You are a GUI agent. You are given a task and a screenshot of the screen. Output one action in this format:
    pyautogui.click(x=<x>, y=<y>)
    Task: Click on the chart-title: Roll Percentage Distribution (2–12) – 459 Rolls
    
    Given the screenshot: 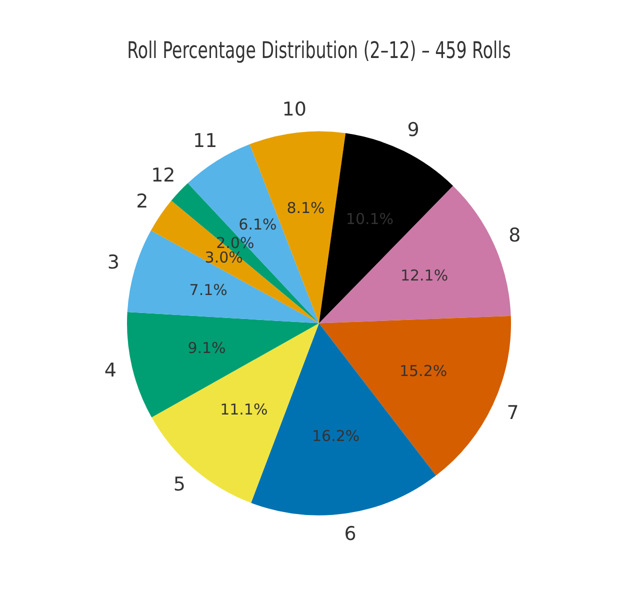 What is the action you would take?
    pyautogui.click(x=319, y=50)
    